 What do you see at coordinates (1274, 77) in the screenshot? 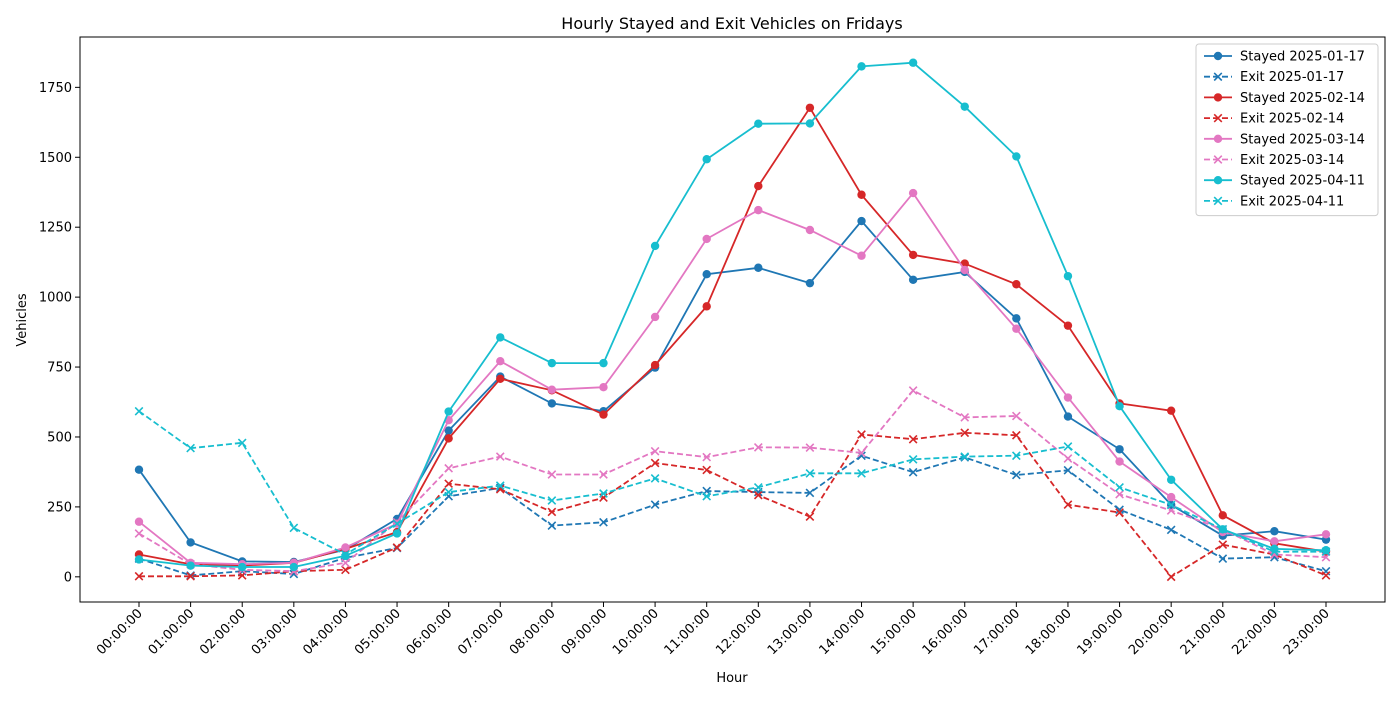
I see `legend-item: Exit 2025-01-17` at bounding box center [1274, 77].